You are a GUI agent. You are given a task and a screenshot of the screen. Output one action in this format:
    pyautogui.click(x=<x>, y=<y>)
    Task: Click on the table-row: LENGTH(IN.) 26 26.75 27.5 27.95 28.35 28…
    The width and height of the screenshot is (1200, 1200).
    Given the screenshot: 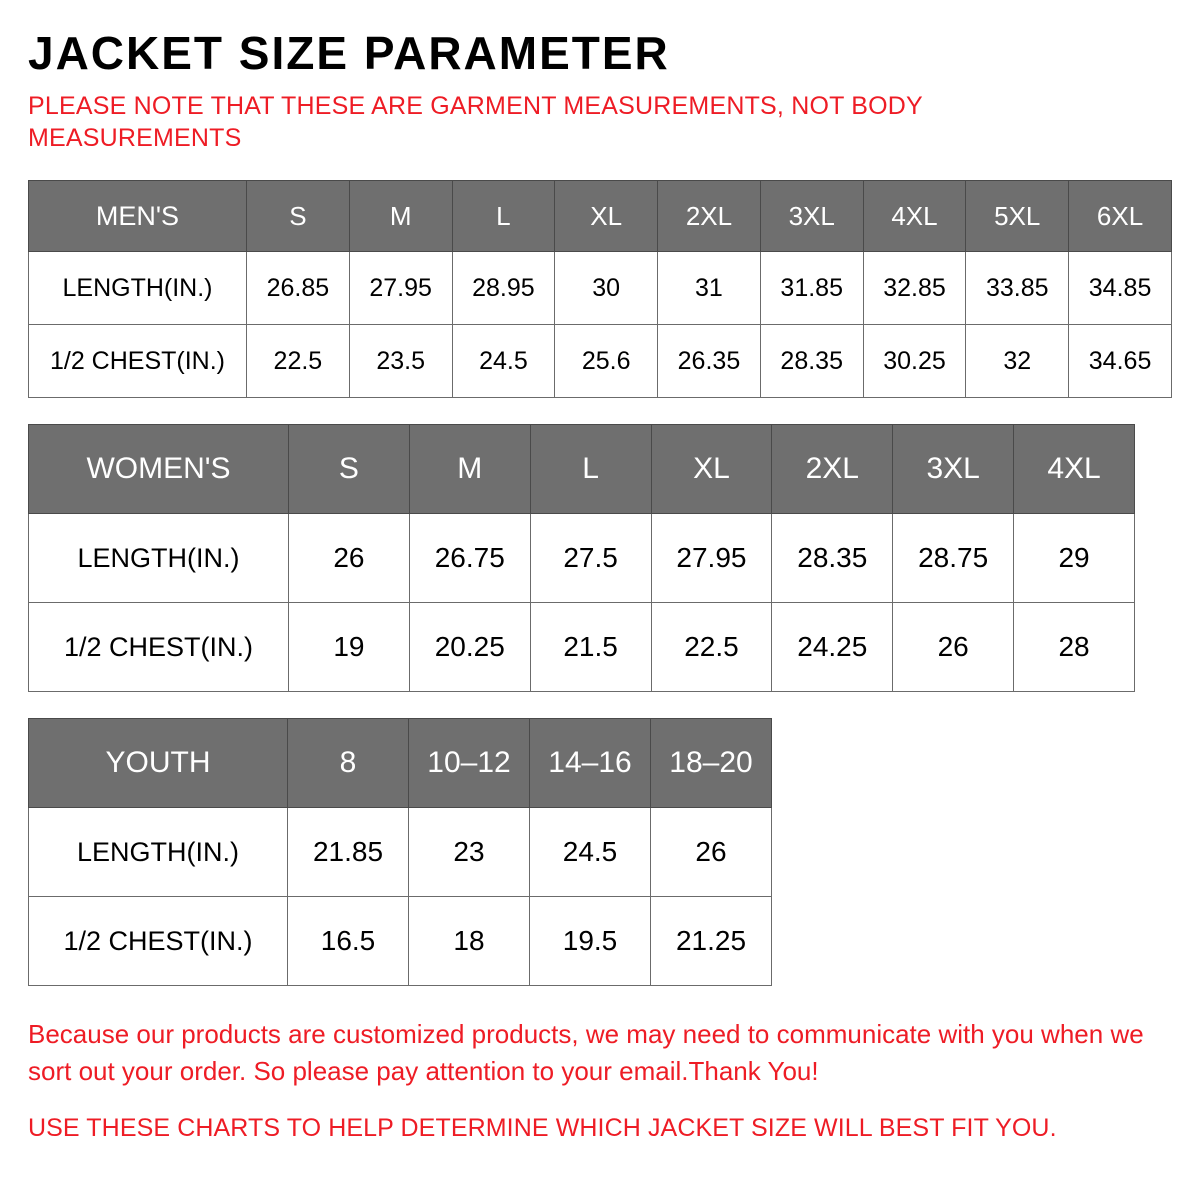 What is the action you would take?
    pyautogui.click(x=581, y=558)
    